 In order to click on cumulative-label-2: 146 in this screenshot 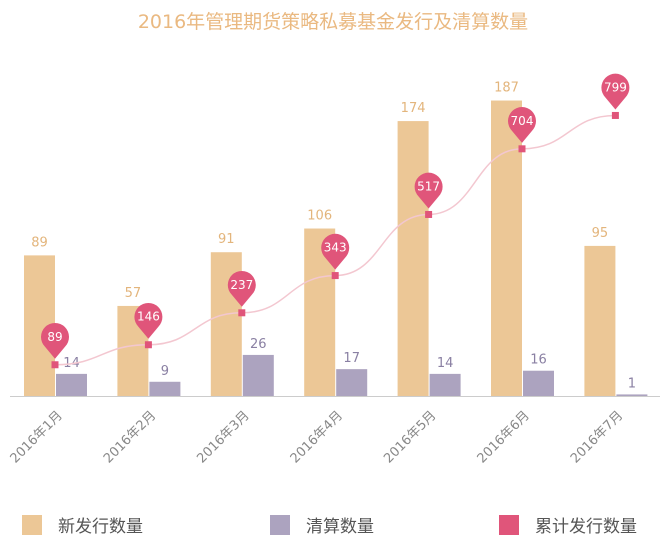, I will do `click(148, 317)`.